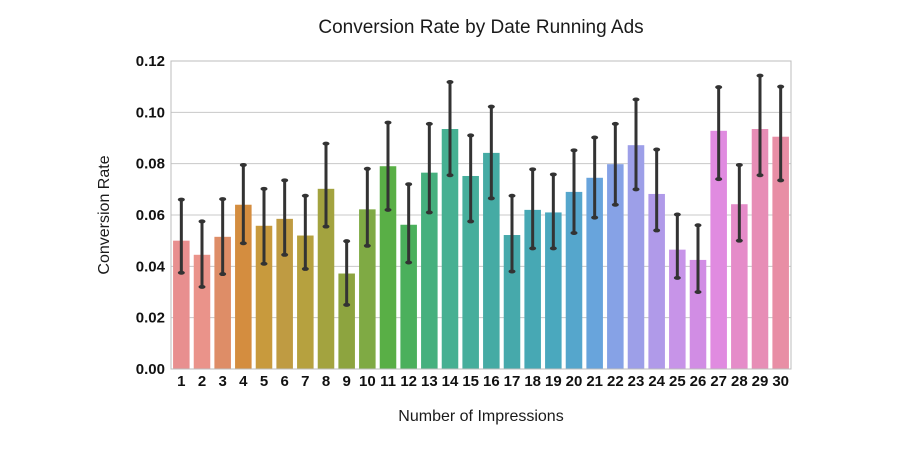  I want to click on y-tick-label: 0.00, so click(150, 369).